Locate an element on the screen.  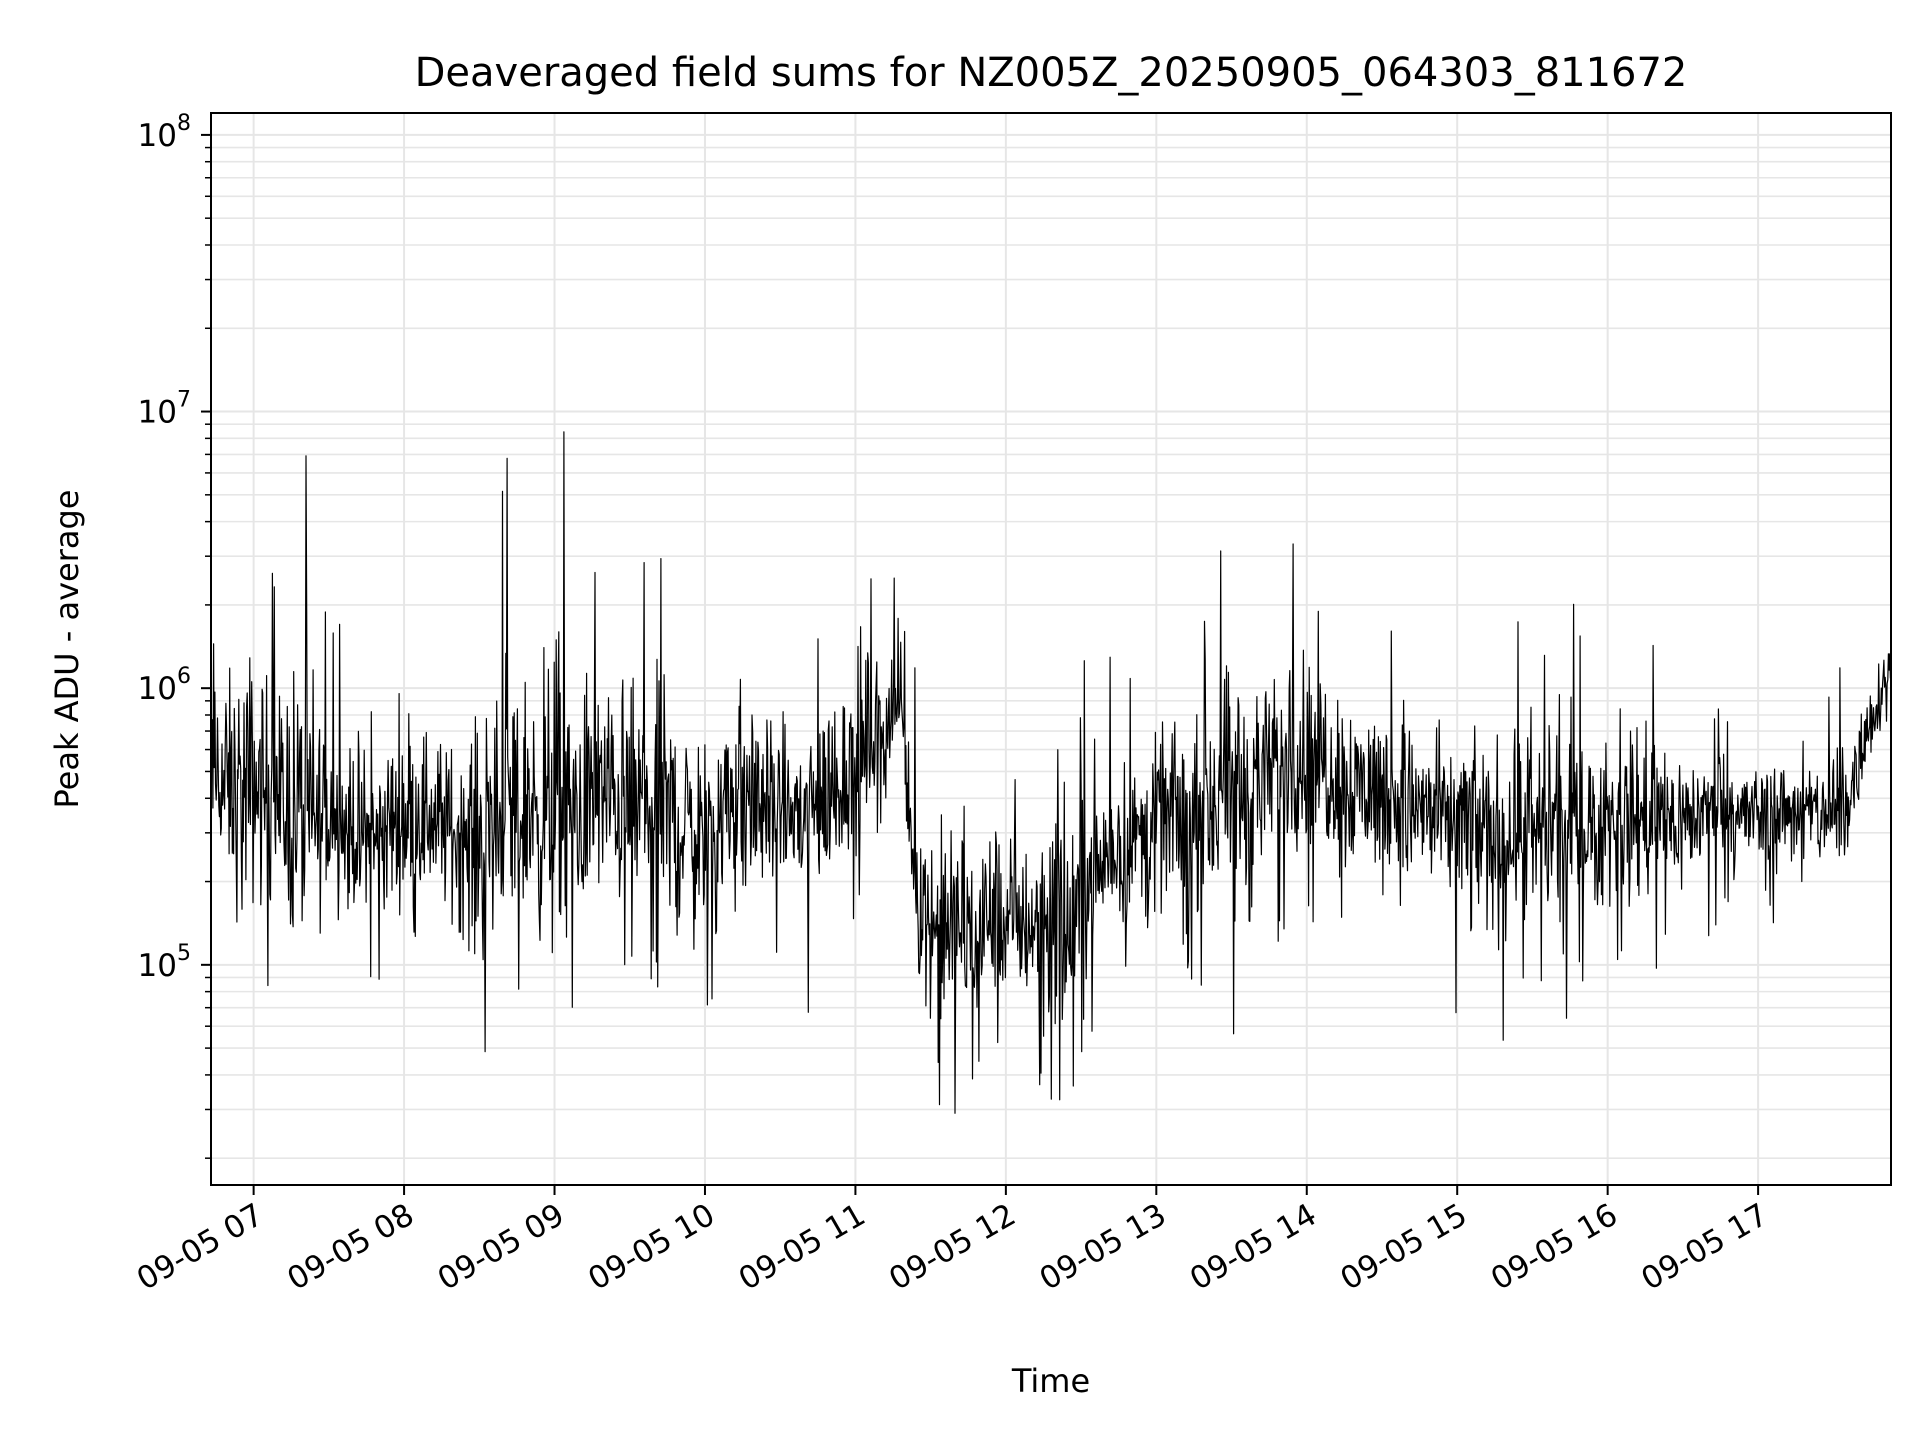
y-axis: 10⁵ 10⁶ 10⁷ 10⁸ is located at coordinates (174, 635).